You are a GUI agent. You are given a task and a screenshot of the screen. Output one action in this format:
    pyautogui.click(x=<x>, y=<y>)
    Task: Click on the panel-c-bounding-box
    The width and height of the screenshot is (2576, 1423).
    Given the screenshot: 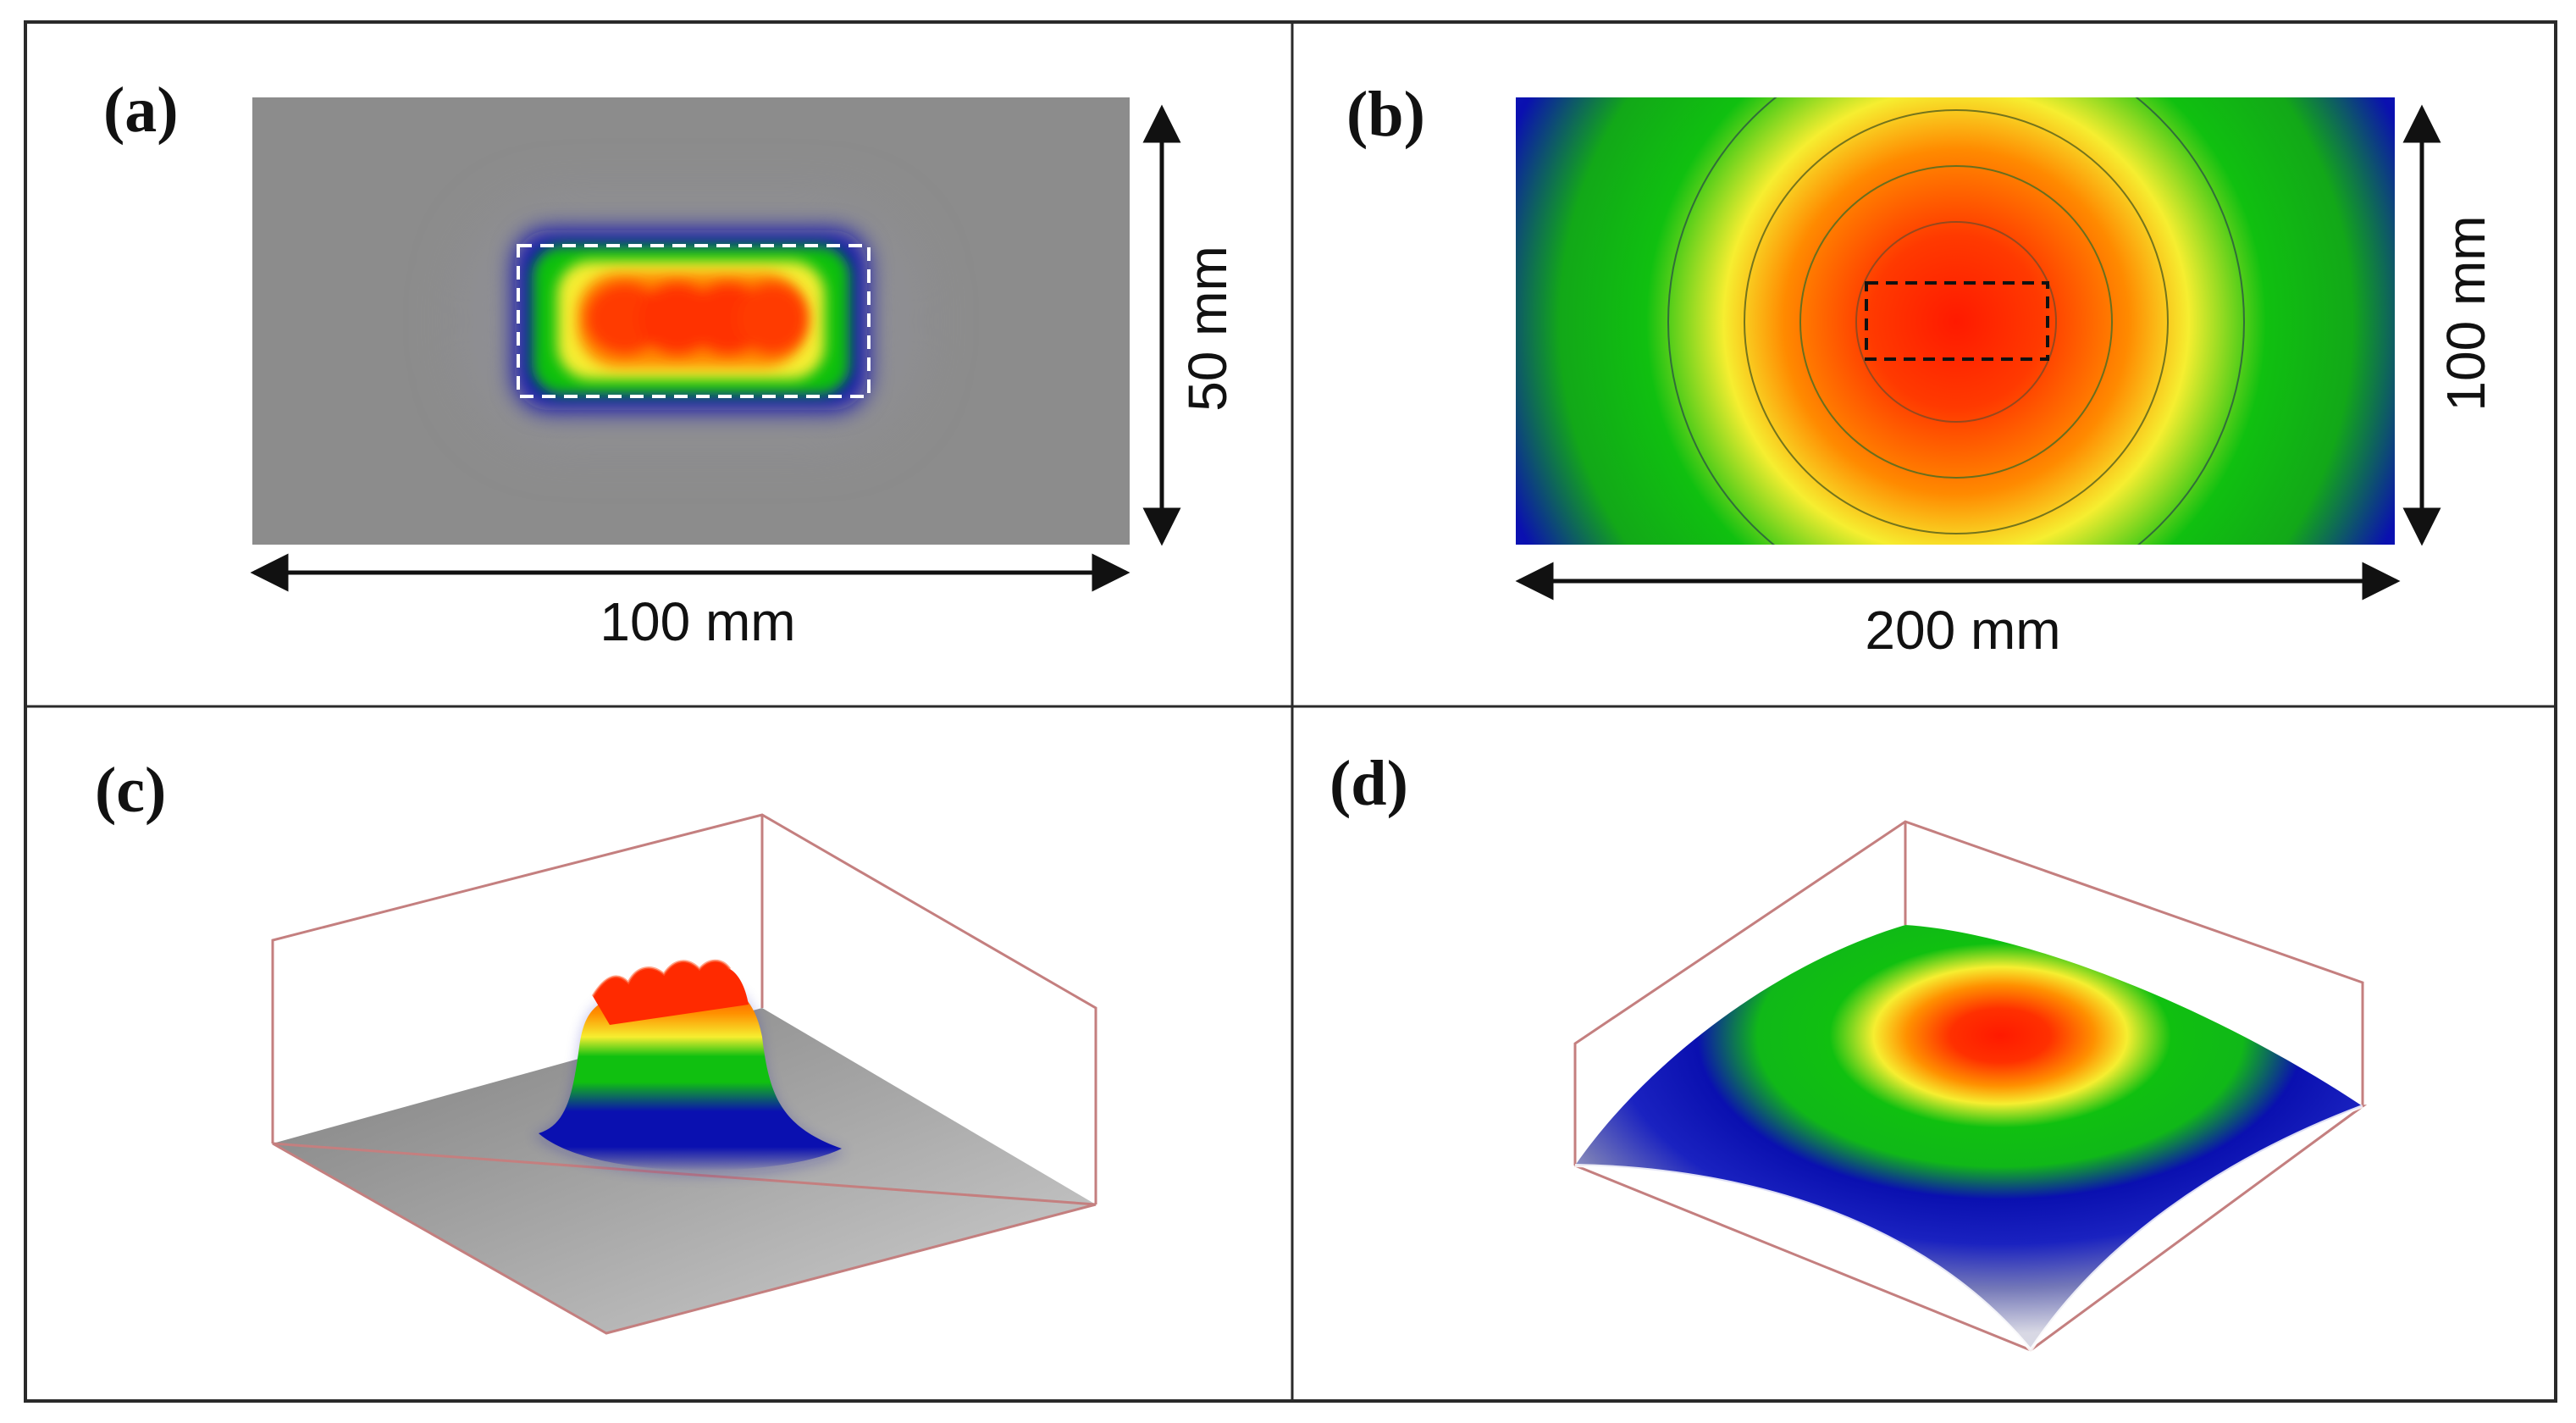 What is the action you would take?
    pyautogui.click(x=684, y=1008)
    